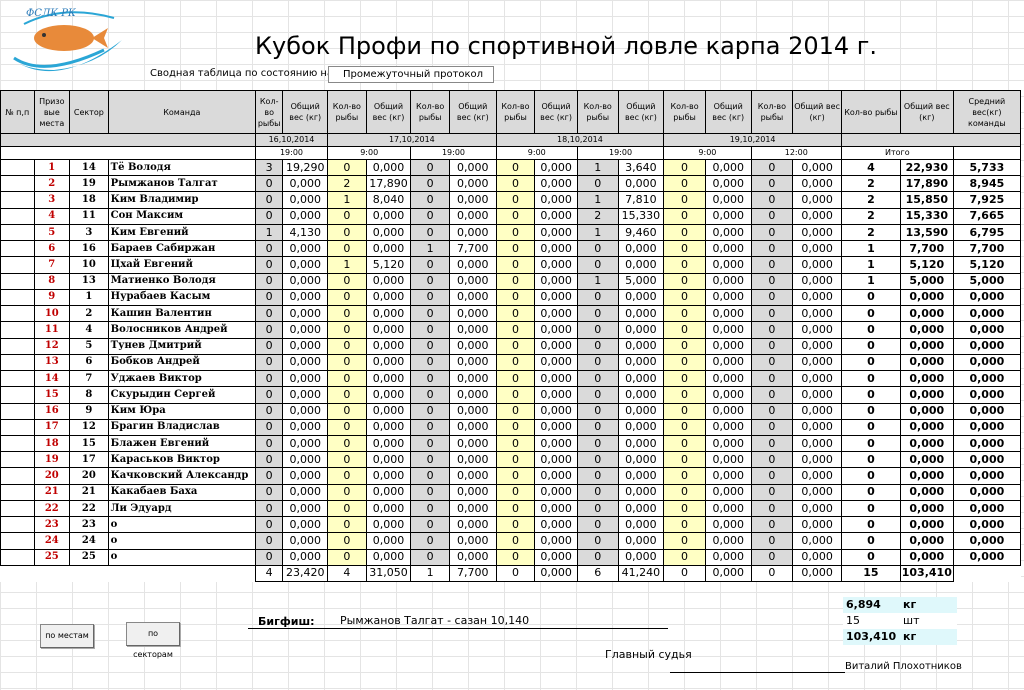 The width and height of the screenshot is (1024, 690). Describe the element at coordinates (181, 200) in the screenshot. I see `team-cell: Ким Владимир` at that location.